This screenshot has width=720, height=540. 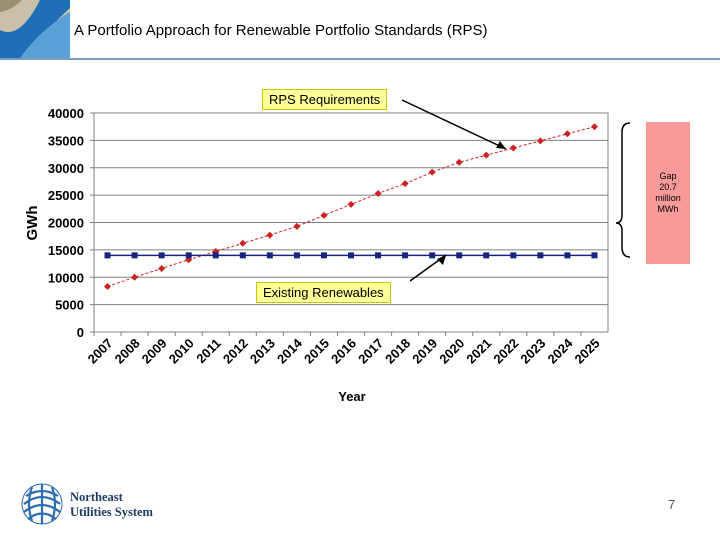 I want to click on header-divider, so click(x=360, y=59).